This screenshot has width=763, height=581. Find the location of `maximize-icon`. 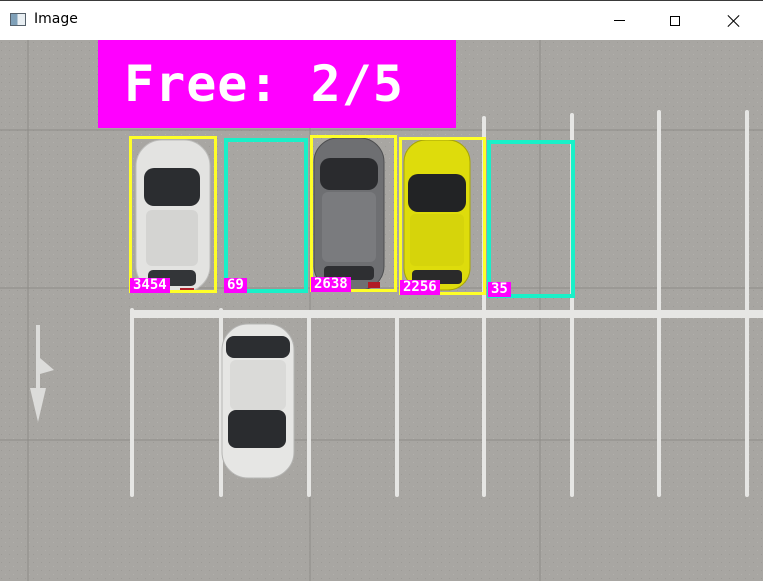

maximize-icon is located at coordinates (675, 20).